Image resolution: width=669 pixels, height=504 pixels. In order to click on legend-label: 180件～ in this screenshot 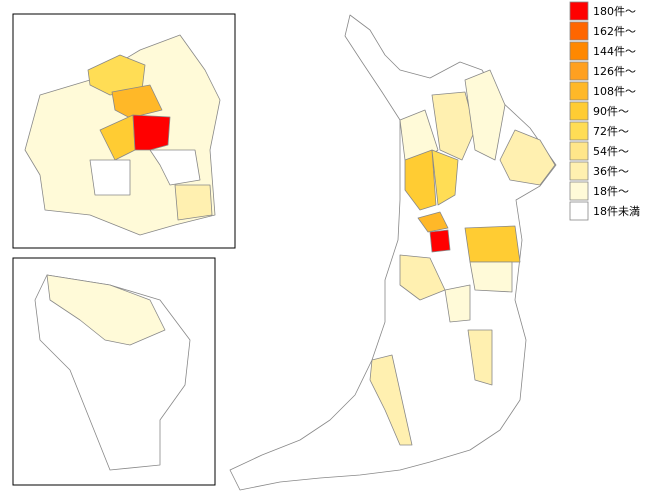, I will do `click(614, 11)`.